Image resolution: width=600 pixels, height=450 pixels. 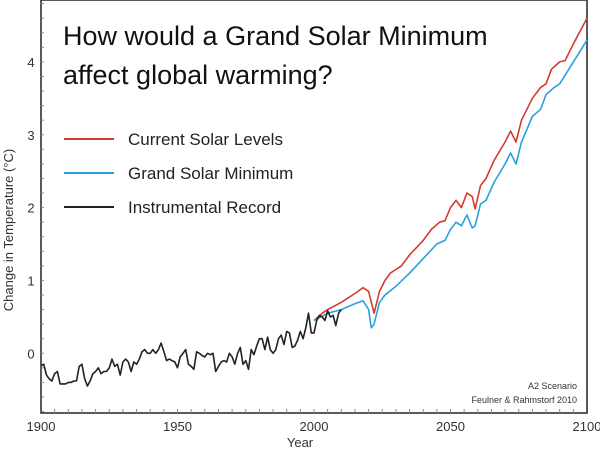 I want to click on x-tick-label: 1950, so click(x=177, y=426).